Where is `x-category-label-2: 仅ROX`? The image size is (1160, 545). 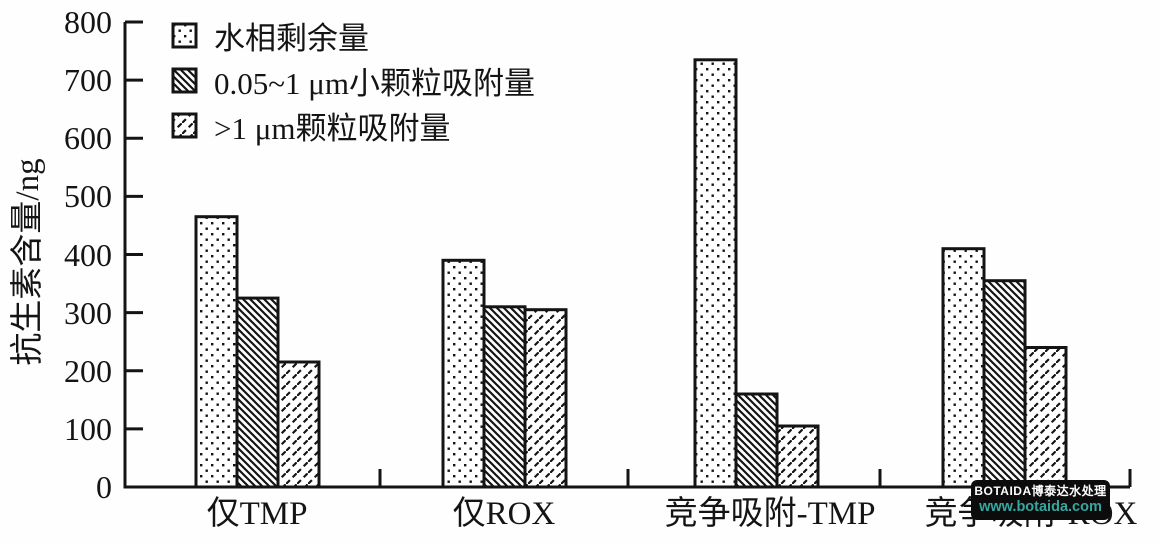 x-category-label-2: 仅ROX is located at coordinates (504, 514).